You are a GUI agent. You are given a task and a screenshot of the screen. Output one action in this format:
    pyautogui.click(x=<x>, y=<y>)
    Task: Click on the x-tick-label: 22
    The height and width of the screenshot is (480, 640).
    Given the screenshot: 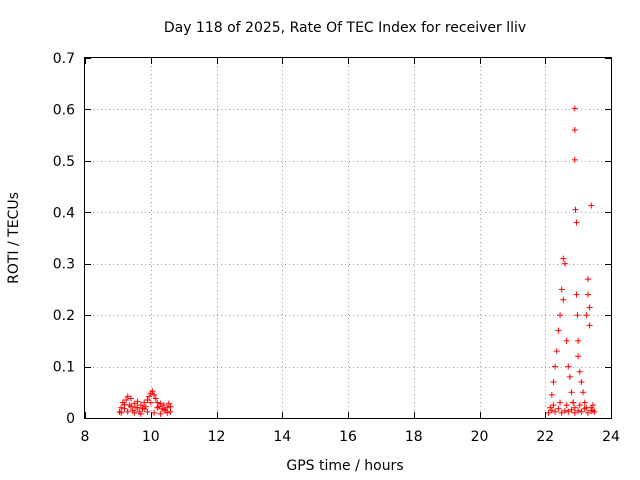 What is the action you would take?
    pyautogui.click(x=545, y=437)
    